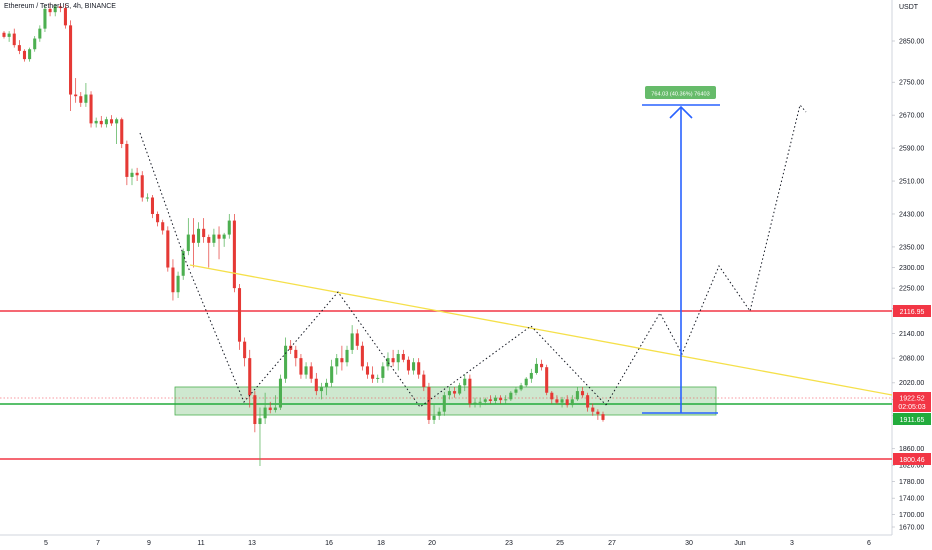 The height and width of the screenshot is (550, 932). I want to click on symbol-header: Ethereum / TetherUS, 4h, BINANCE, so click(60, 6).